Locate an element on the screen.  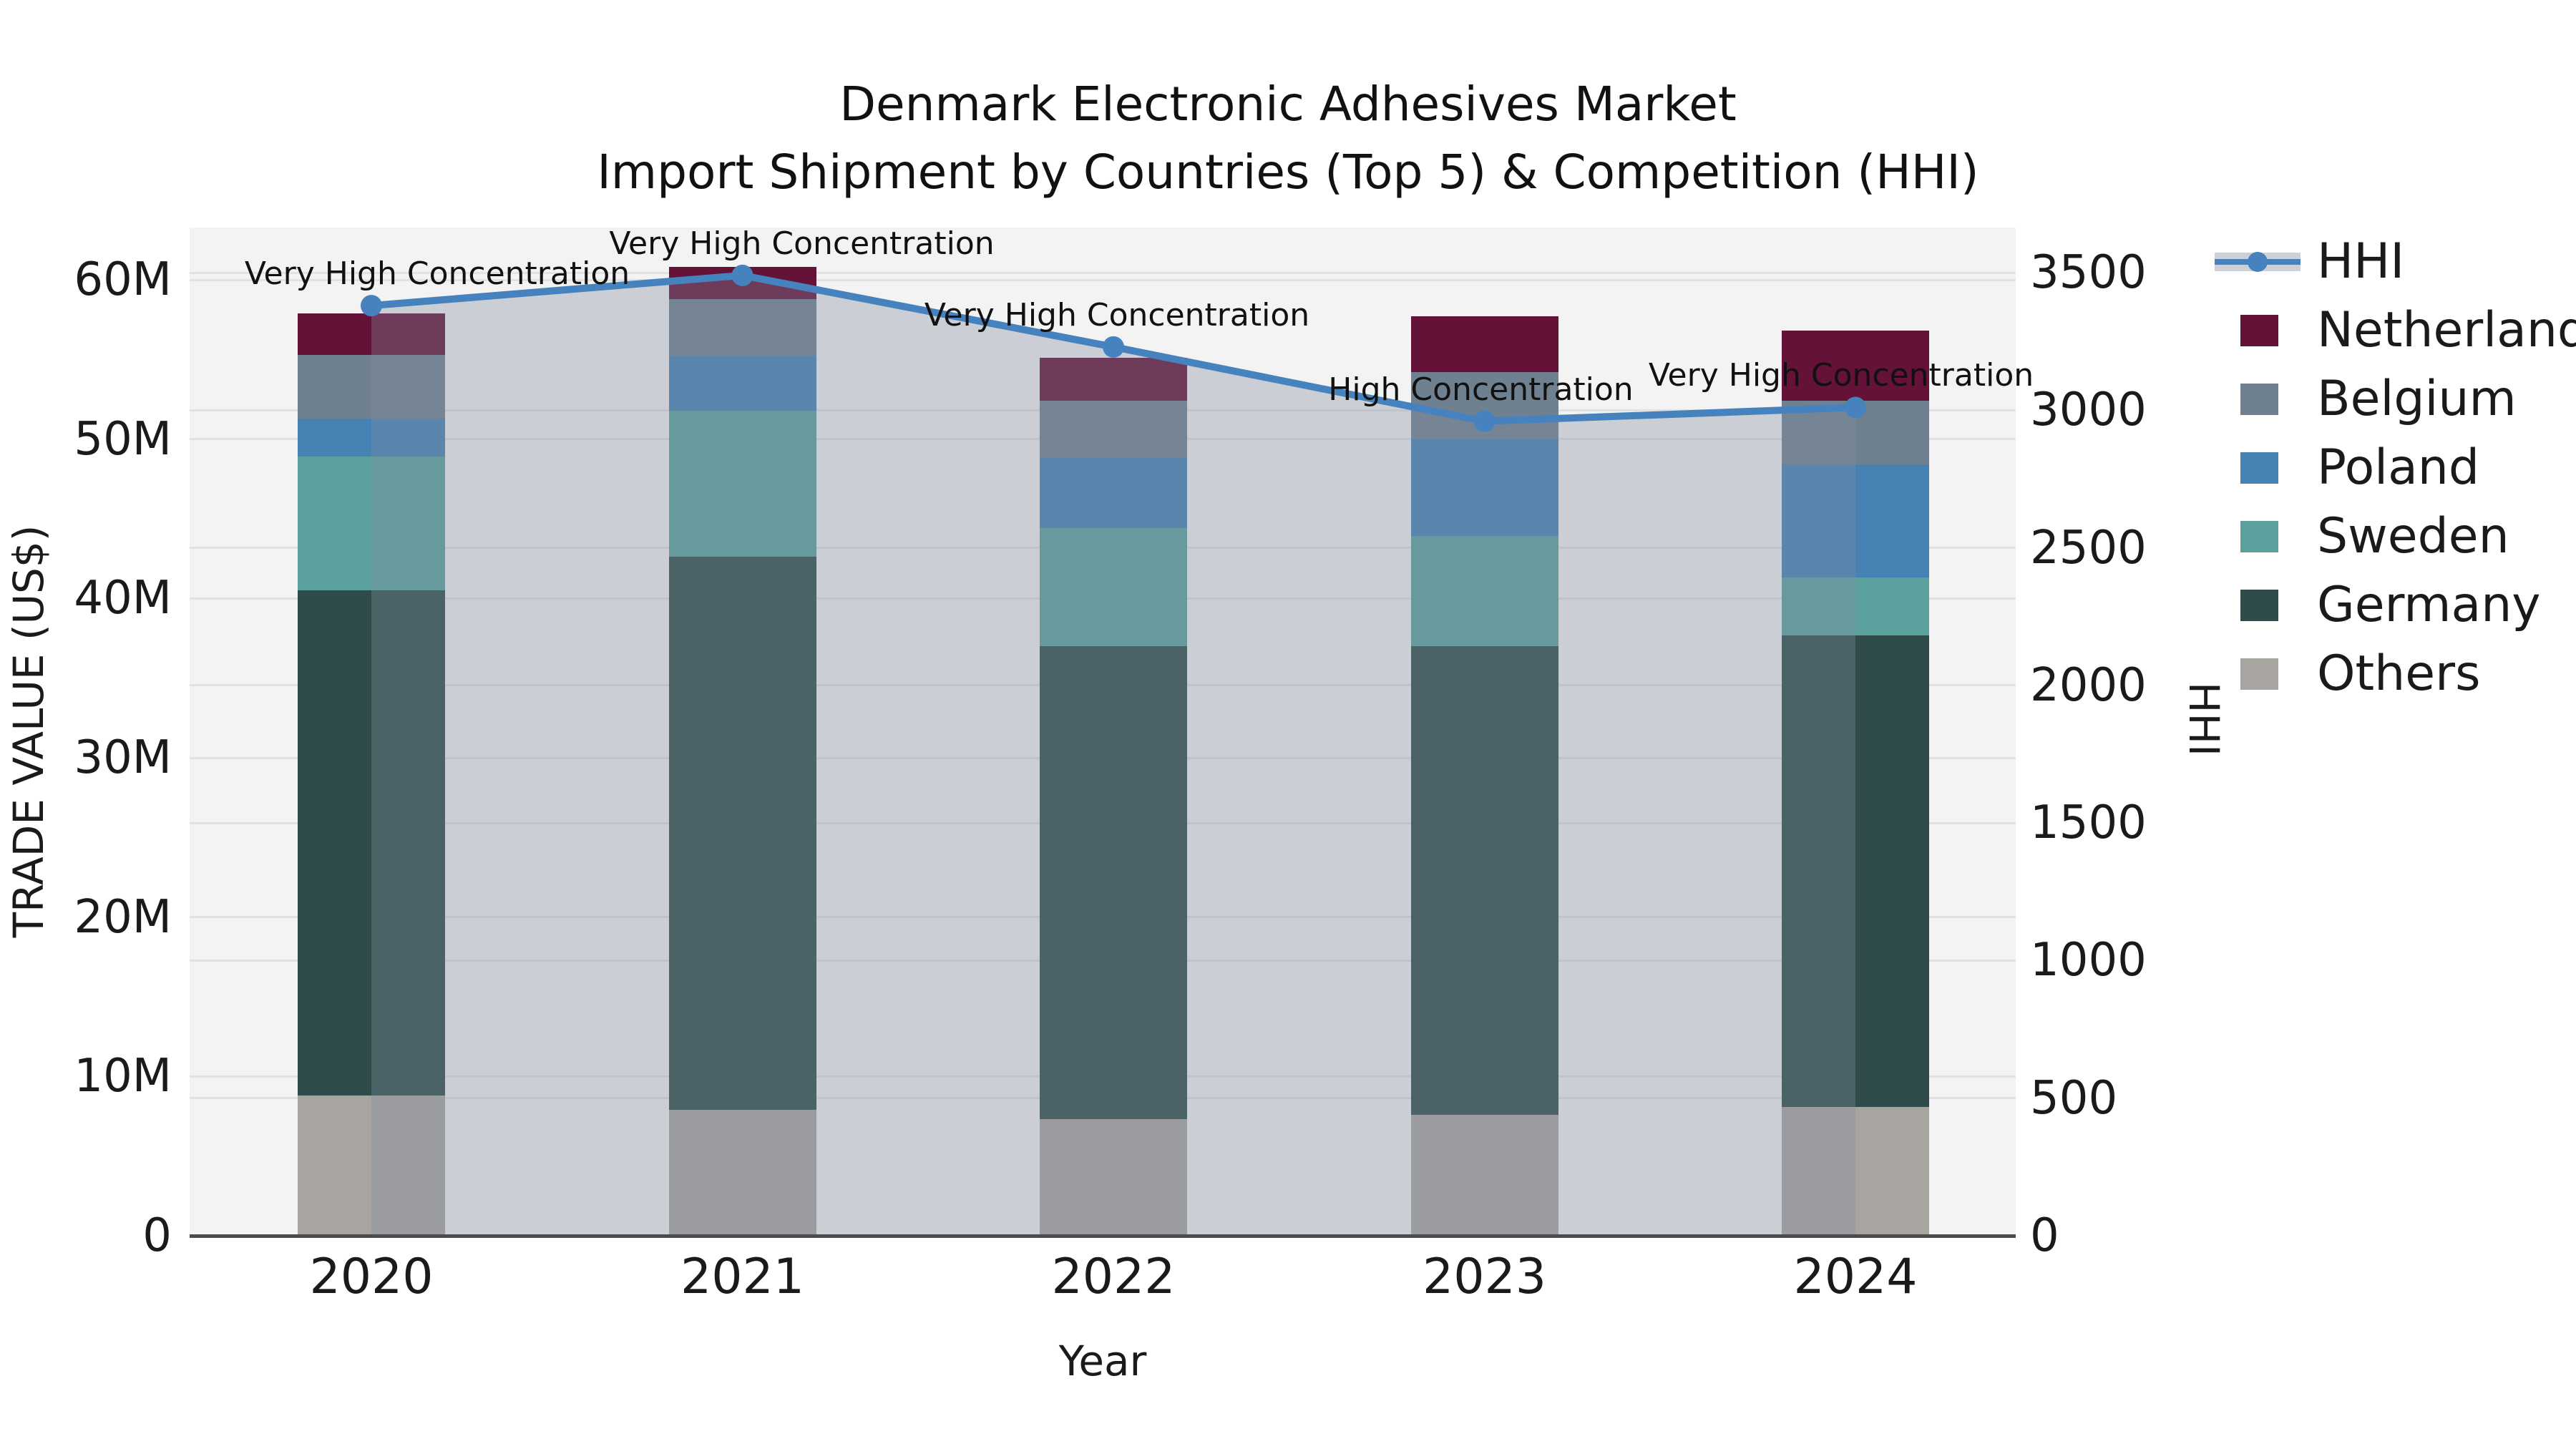
y-right-tick-3500: 3500 is located at coordinates (2088, 272).